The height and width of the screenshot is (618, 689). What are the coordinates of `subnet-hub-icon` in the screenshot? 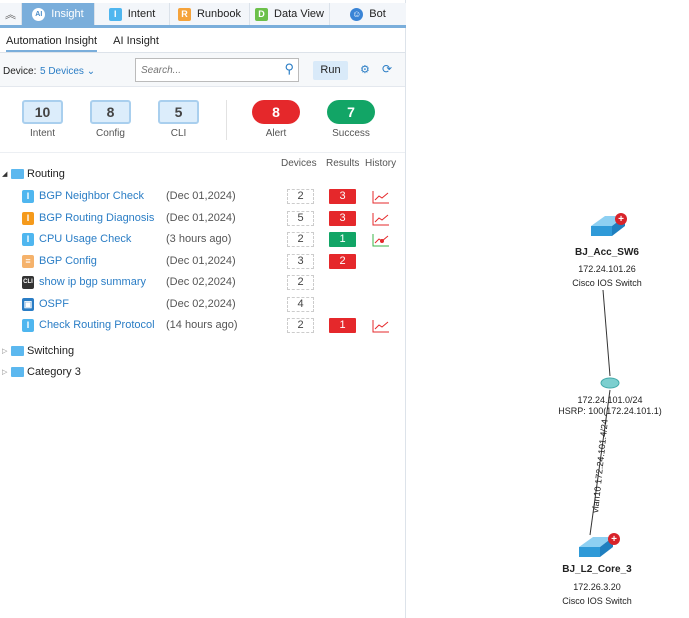 It's located at (610, 383).